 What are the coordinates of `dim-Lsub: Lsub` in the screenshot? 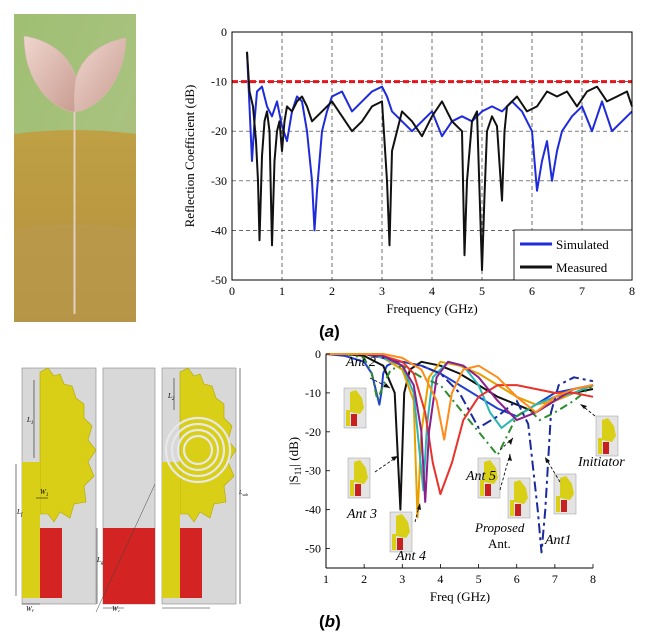 It's located at (243, 493).